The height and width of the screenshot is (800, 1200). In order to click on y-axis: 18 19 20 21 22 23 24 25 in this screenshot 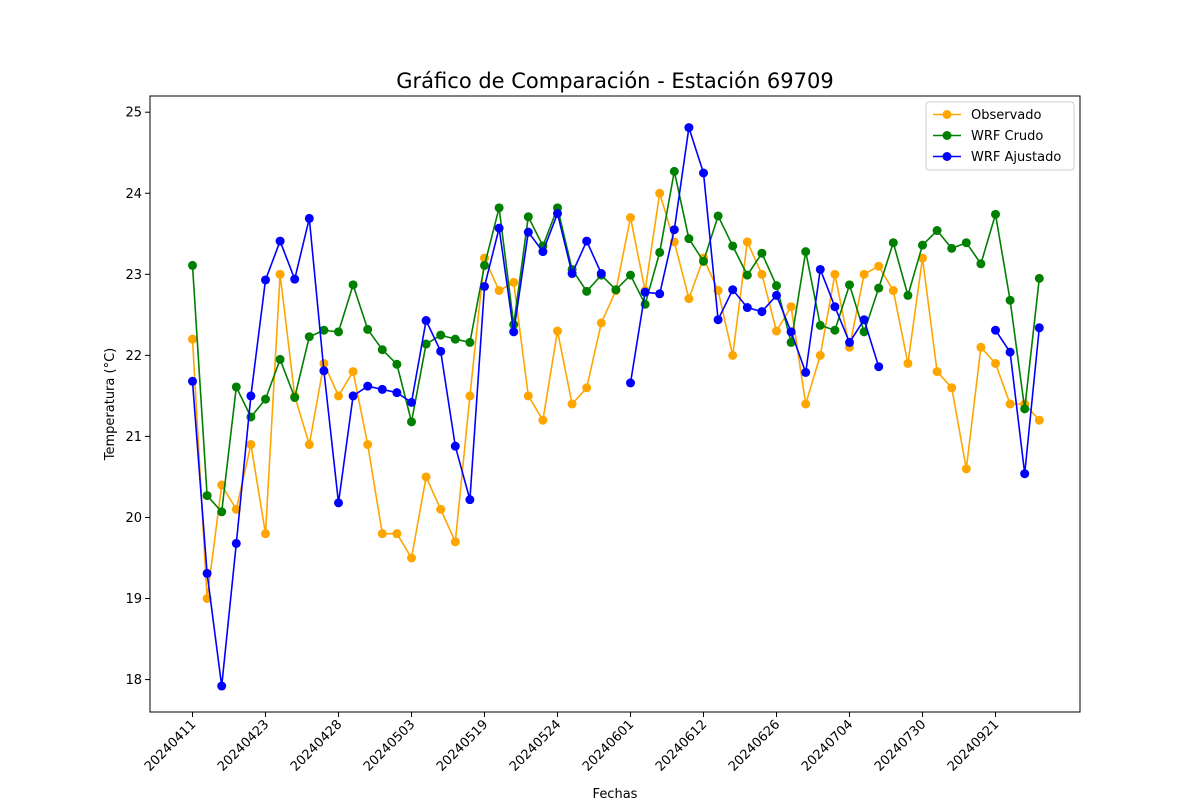, I will do `click(137, 397)`.